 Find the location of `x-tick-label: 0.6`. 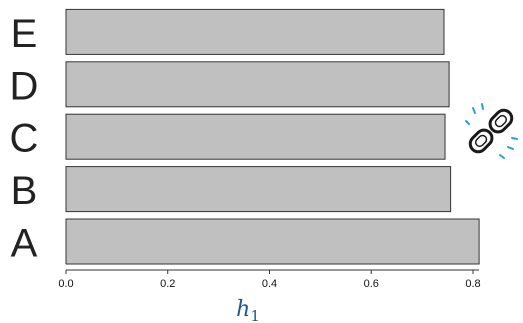

x-tick-label: 0.6 is located at coordinates (371, 284).